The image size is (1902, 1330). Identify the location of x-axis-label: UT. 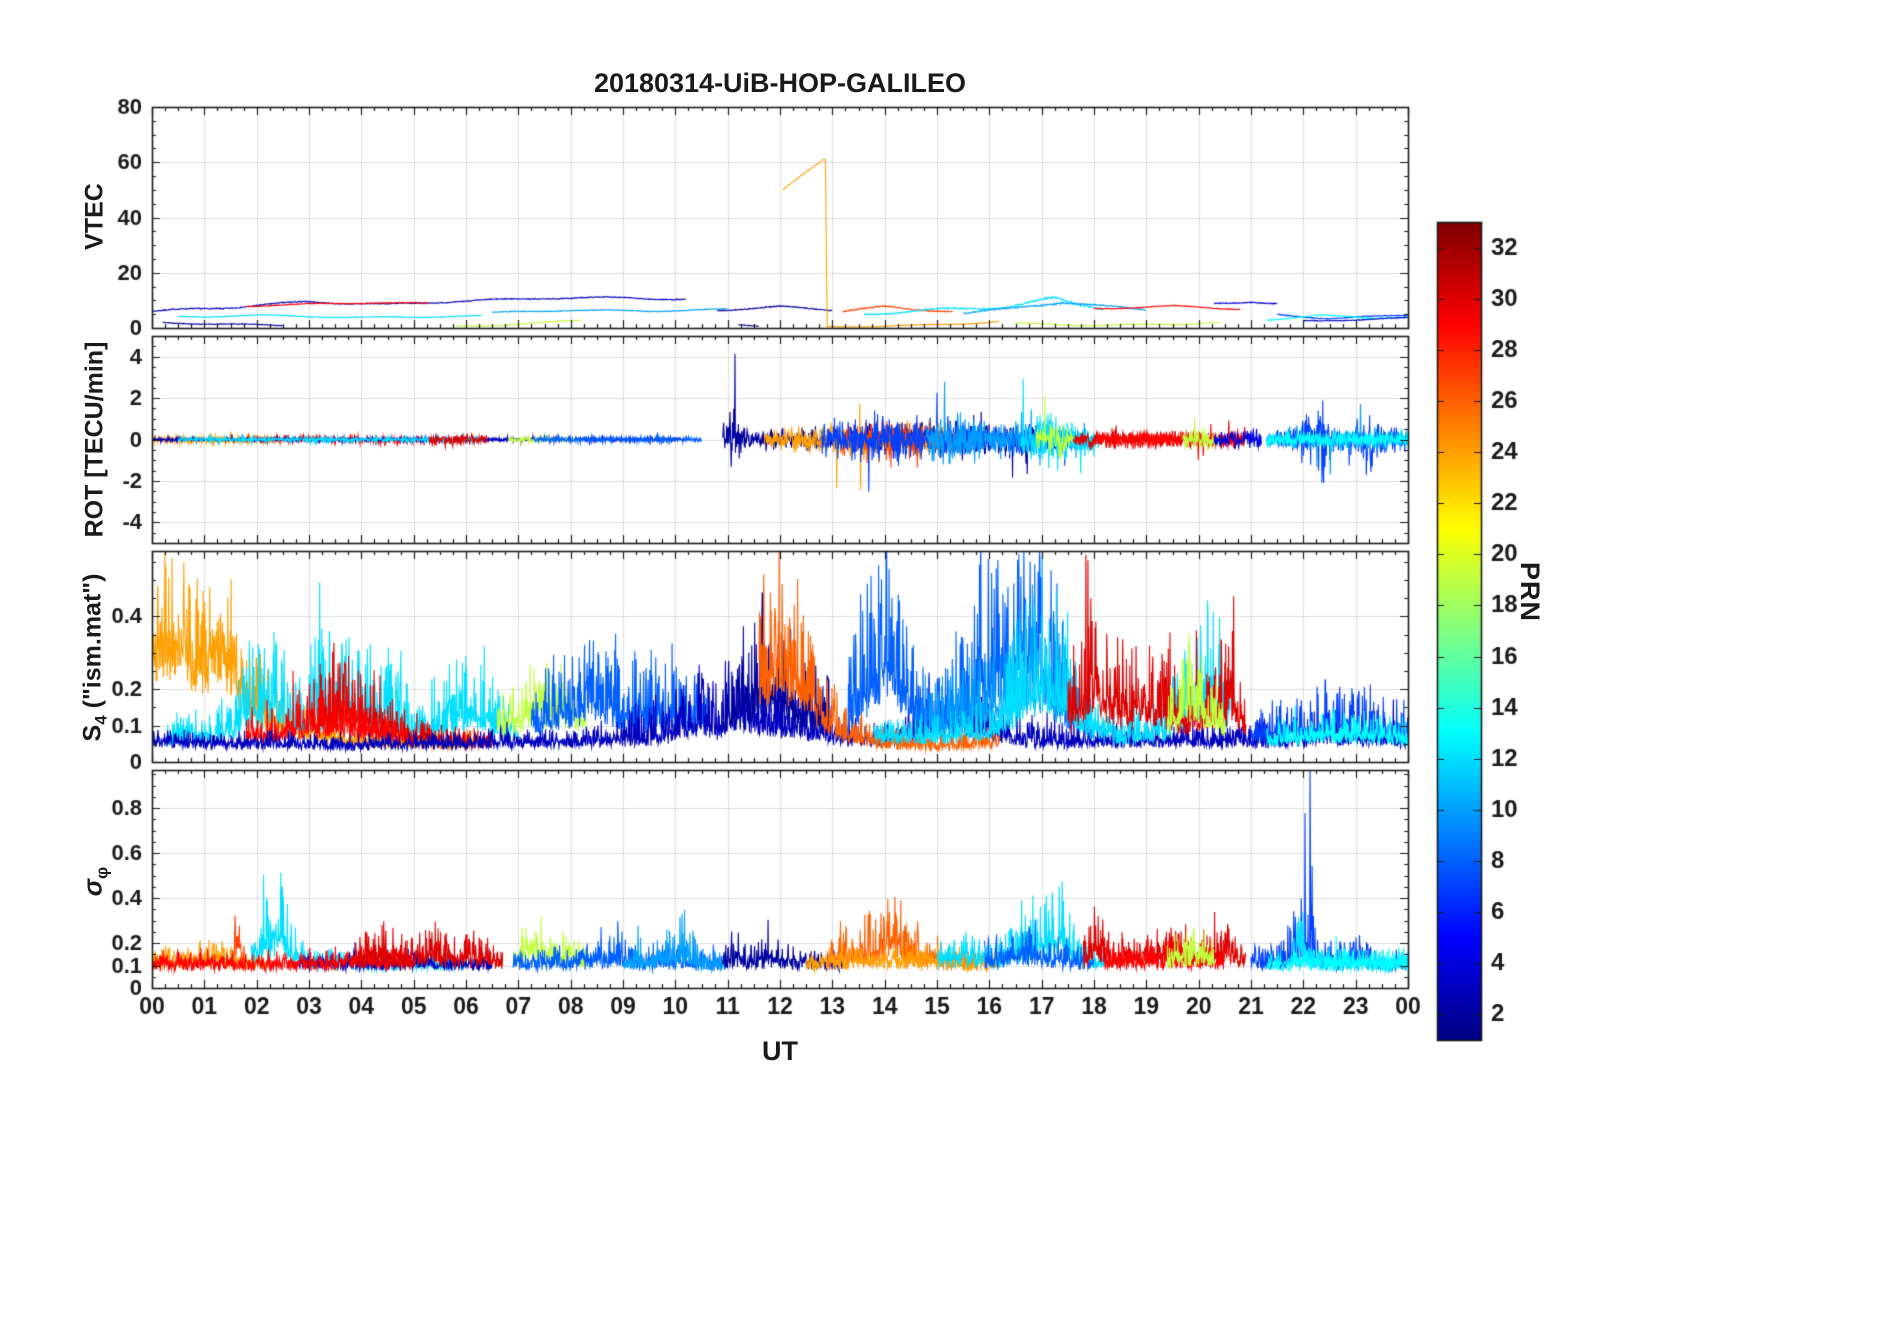
(780, 1051).